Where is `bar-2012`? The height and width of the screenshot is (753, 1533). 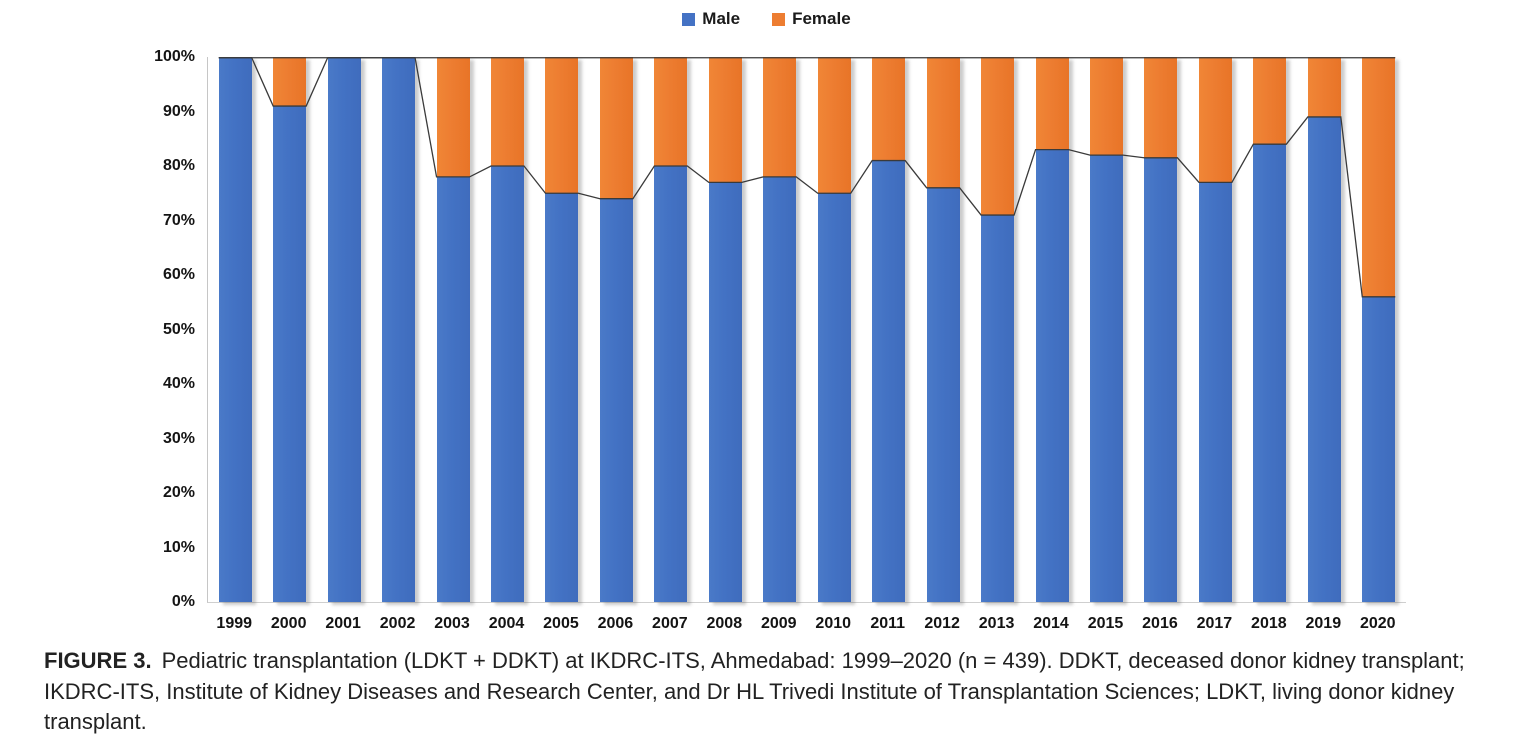 bar-2012 is located at coordinates (943, 329).